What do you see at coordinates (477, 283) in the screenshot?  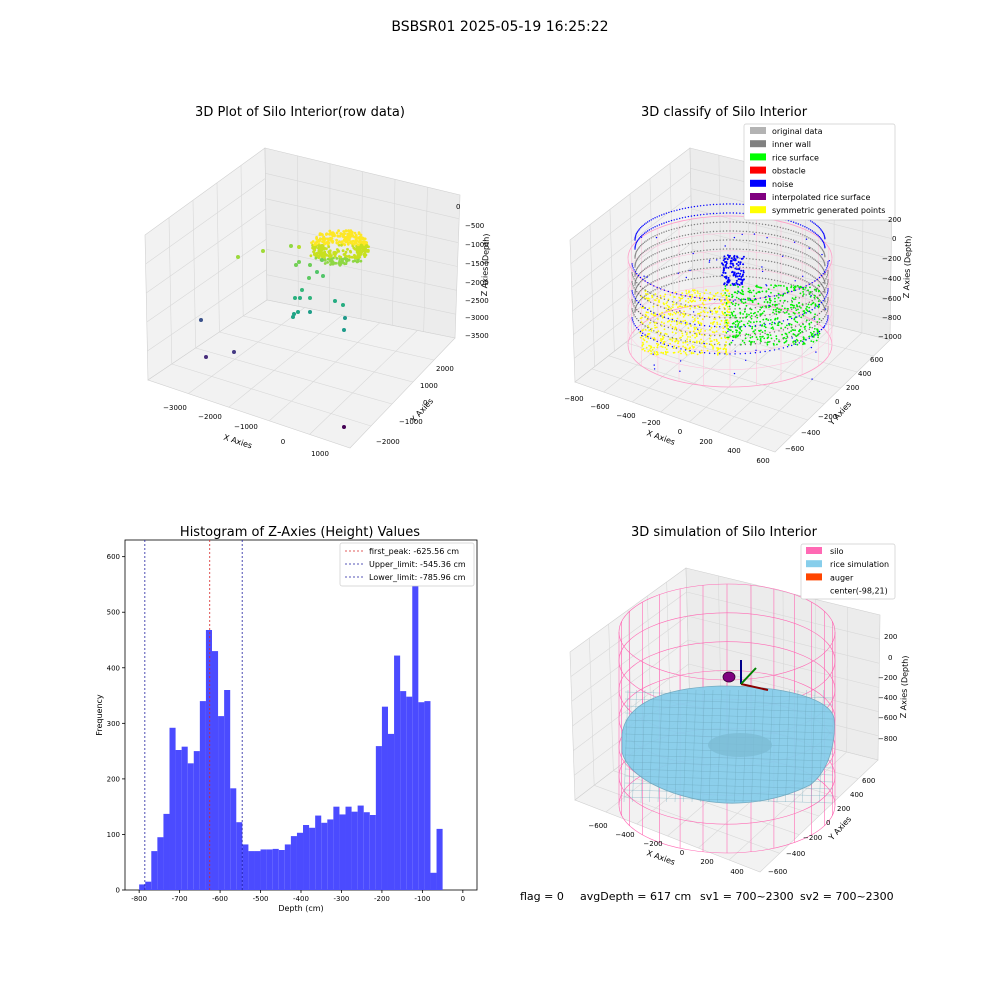 I see `raw-ztick: −2000` at bounding box center [477, 283].